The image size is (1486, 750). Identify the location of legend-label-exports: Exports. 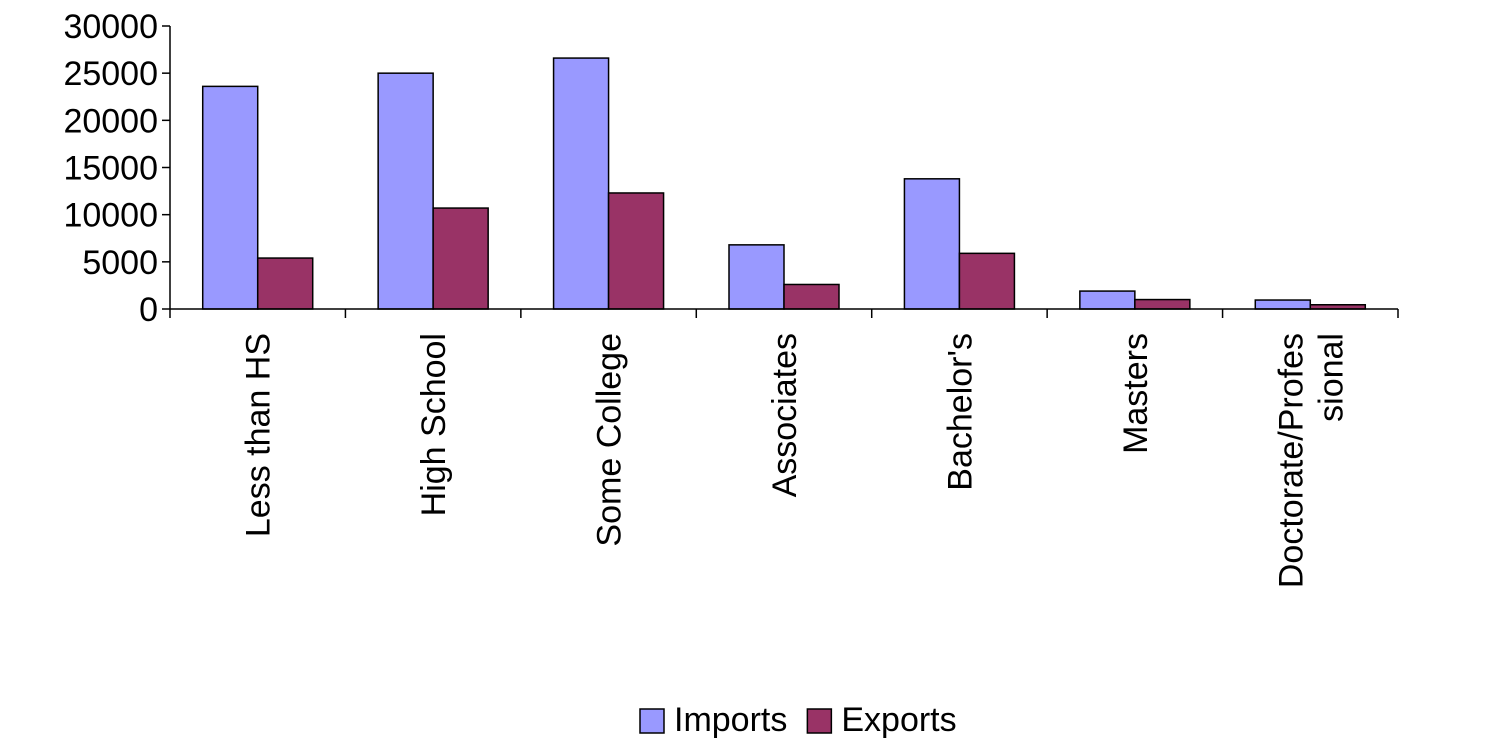
(898, 720).